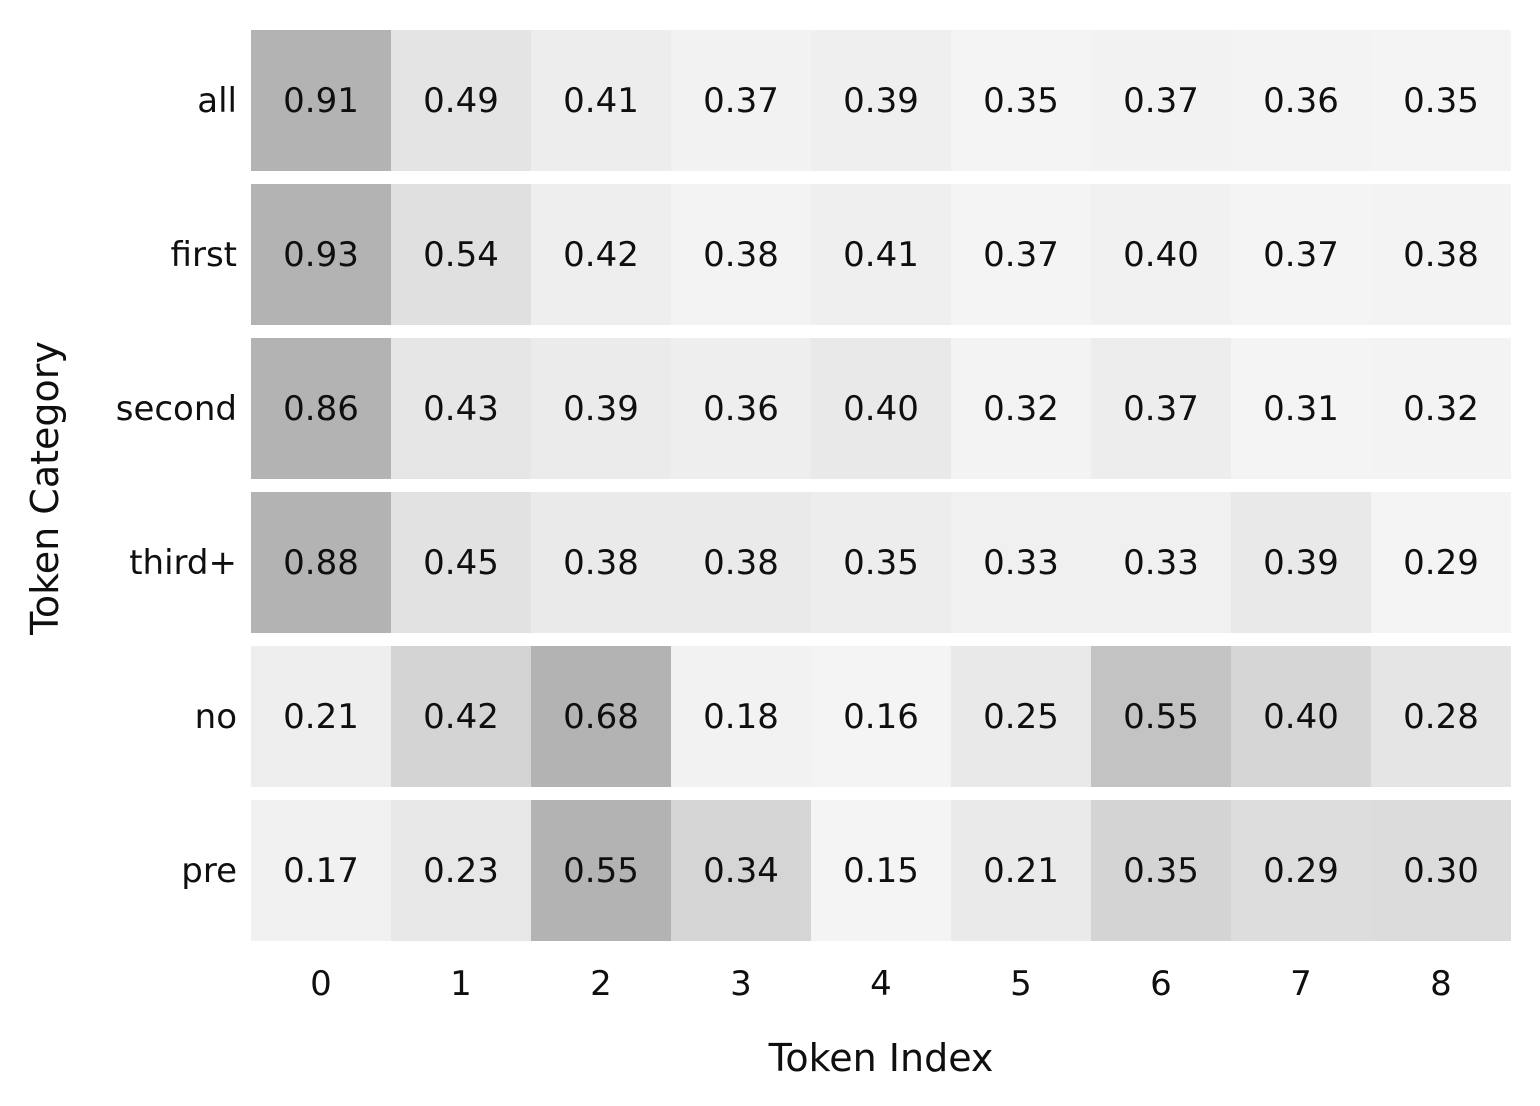 The width and height of the screenshot is (1540, 1106). Describe the element at coordinates (741, 984) in the screenshot. I see `x-tick-label-3: 3` at that location.